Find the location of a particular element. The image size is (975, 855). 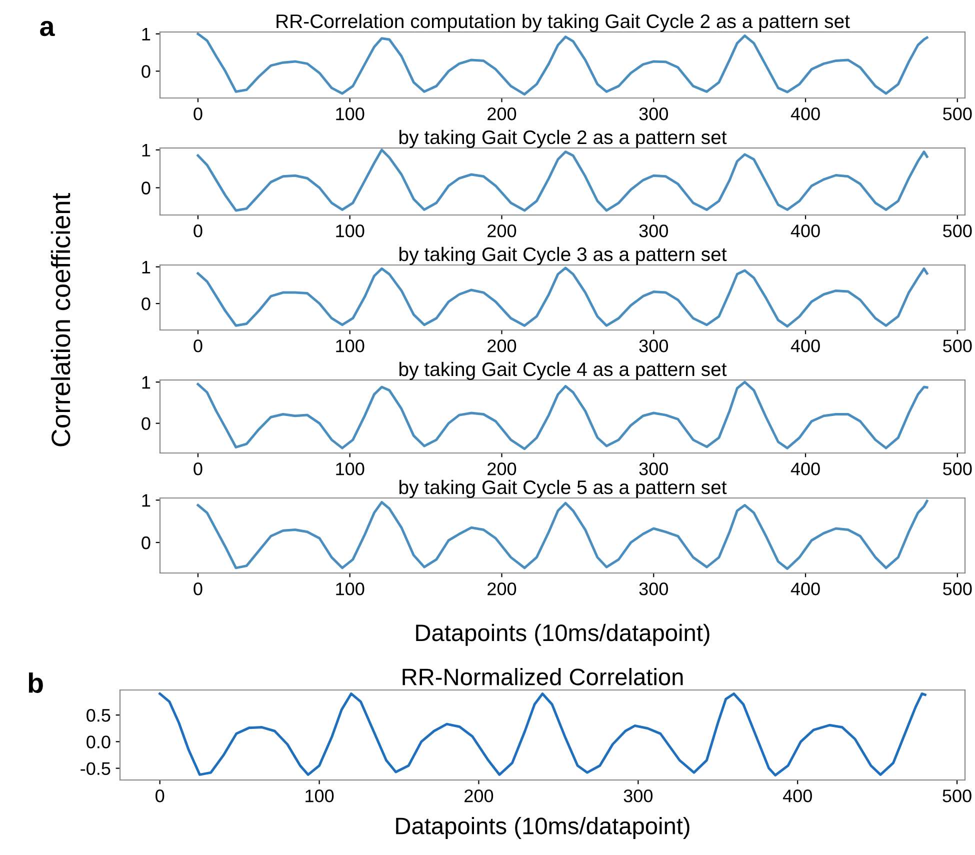

y-axis-title: Correlation coefficient is located at coordinates (60, 319).